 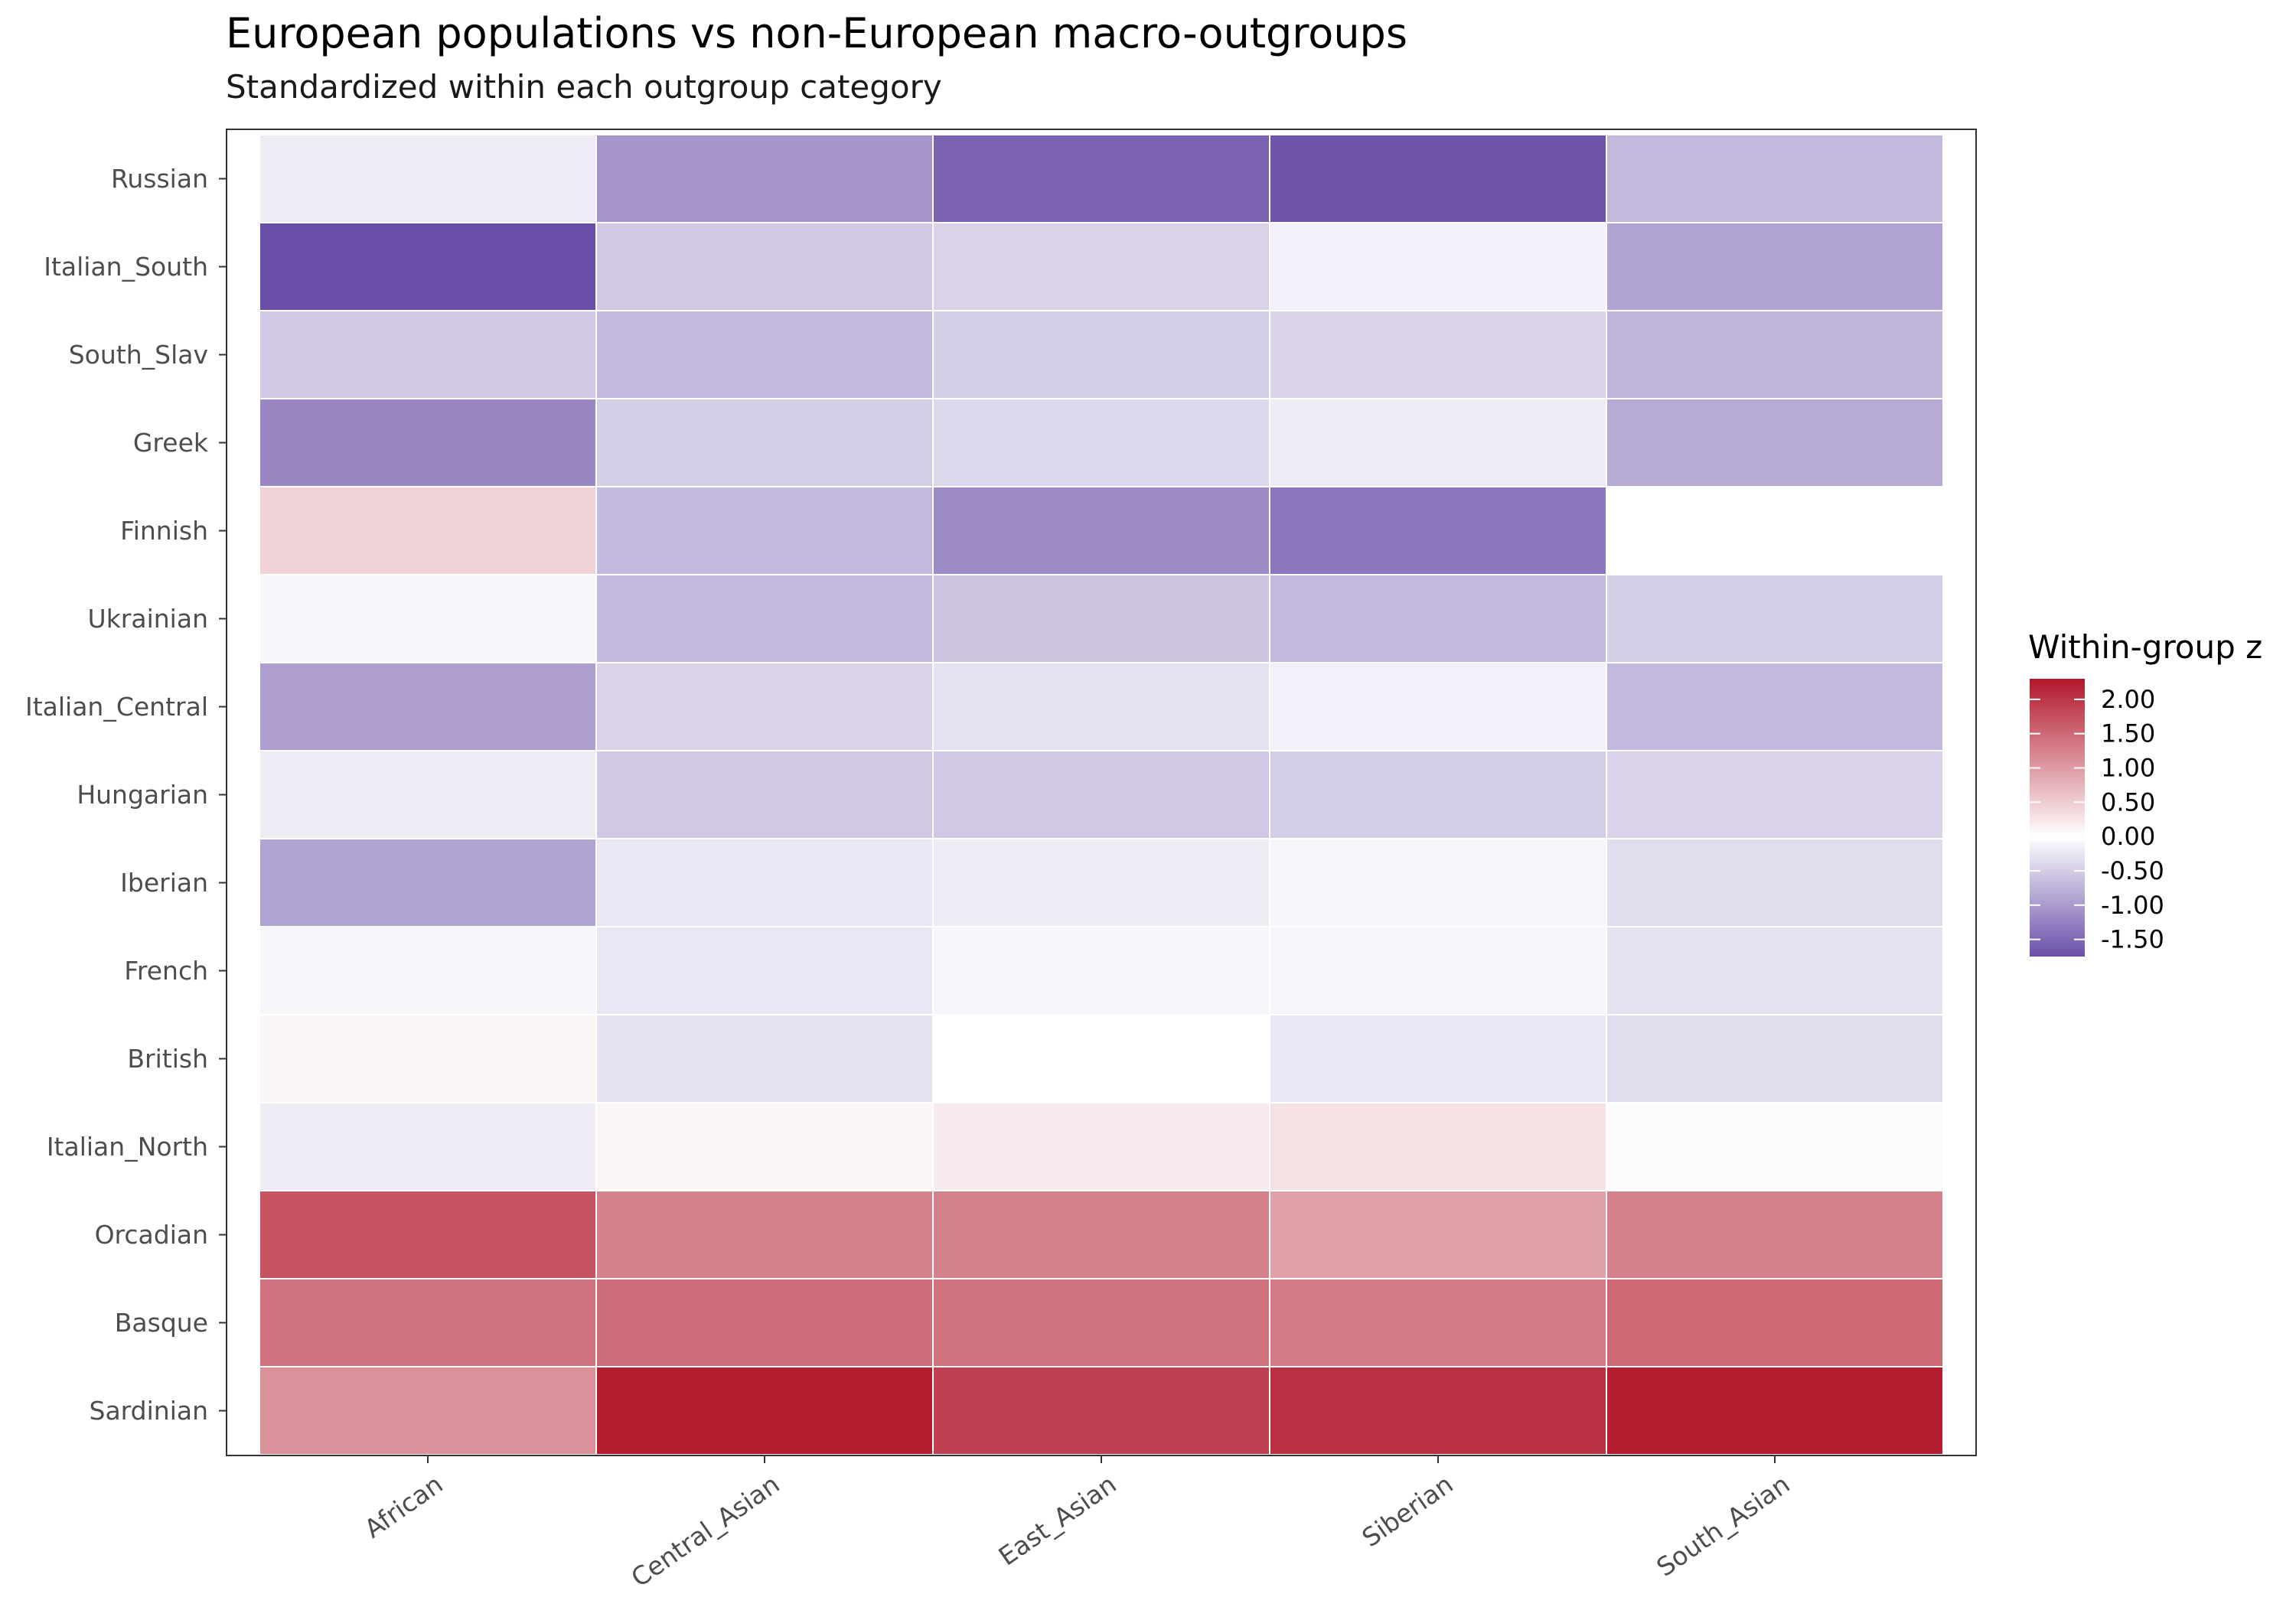 I want to click on heatmap-cell-iberian-african, so click(x=428, y=882).